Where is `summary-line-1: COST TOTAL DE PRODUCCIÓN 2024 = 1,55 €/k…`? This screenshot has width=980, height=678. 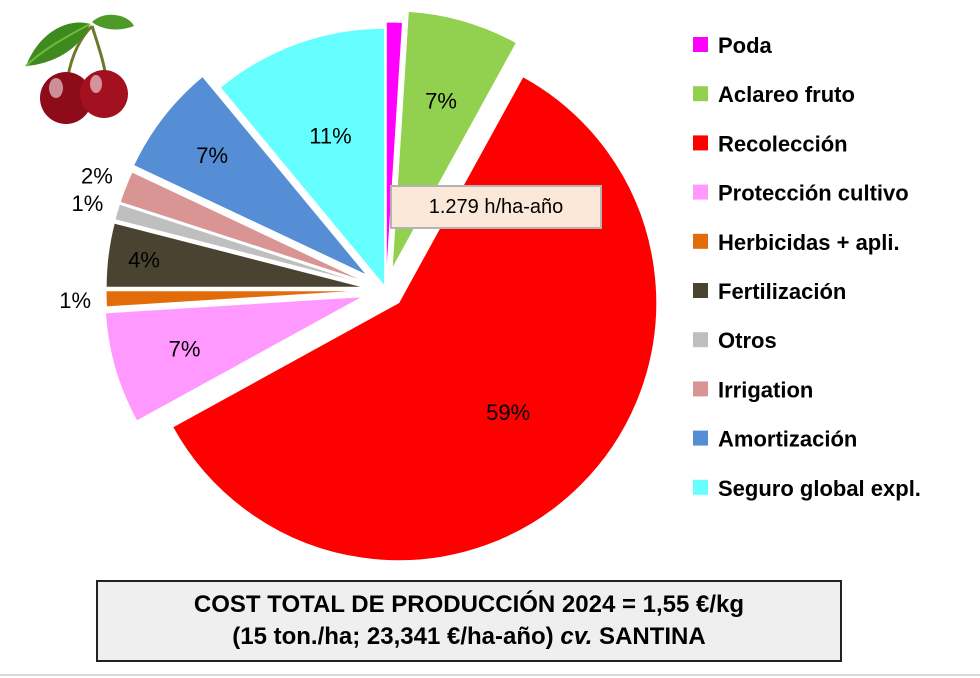 summary-line-1: COST TOTAL DE PRODUCCIÓN 2024 = 1,55 €/k… is located at coordinates (469, 604).